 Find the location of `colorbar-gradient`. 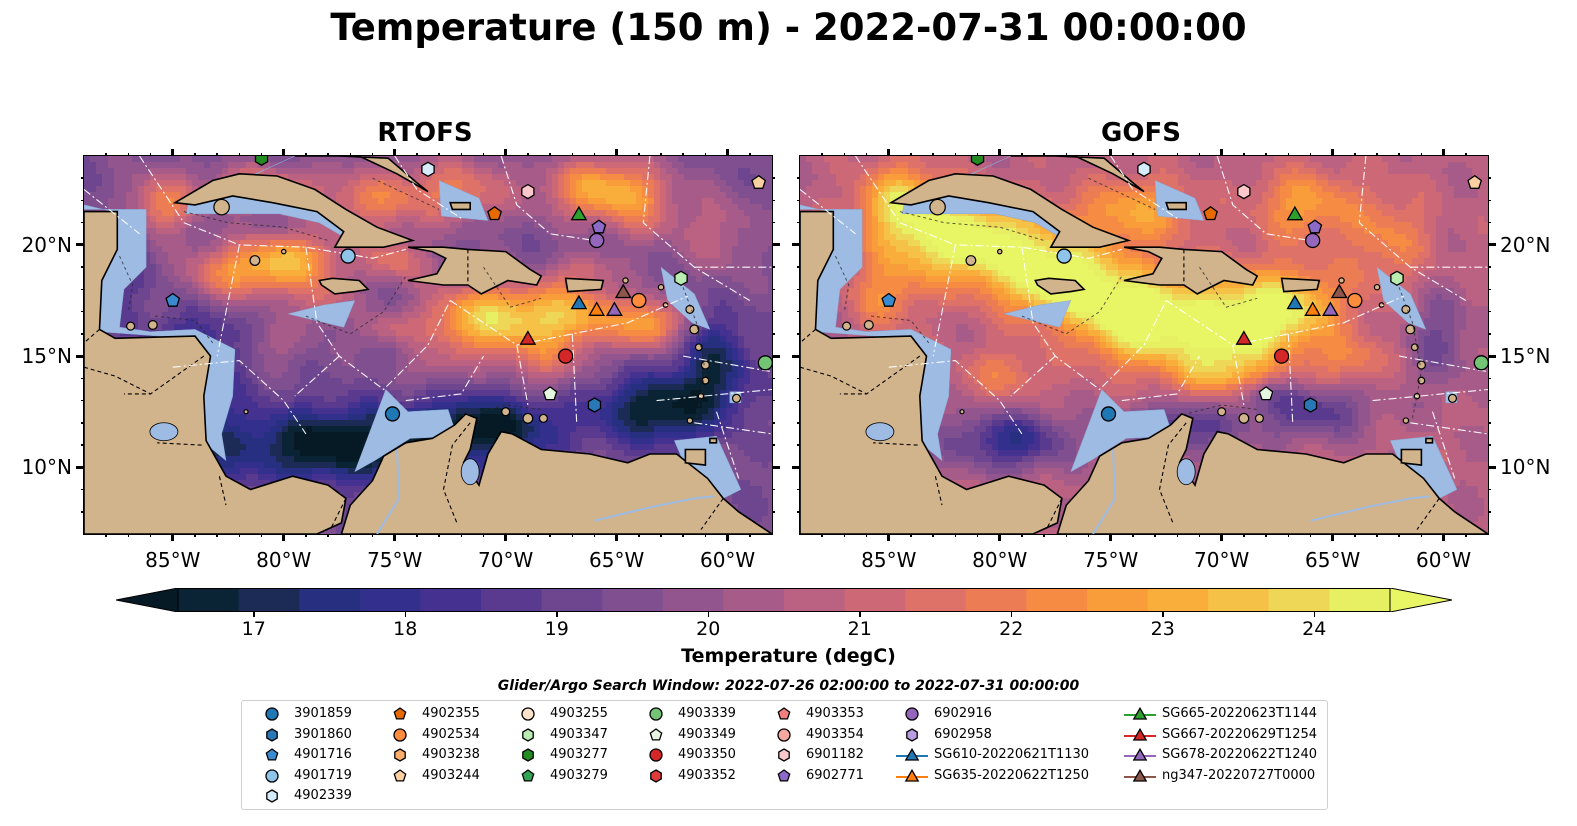

colorbar-gradient is located at coordinates (784, 600).